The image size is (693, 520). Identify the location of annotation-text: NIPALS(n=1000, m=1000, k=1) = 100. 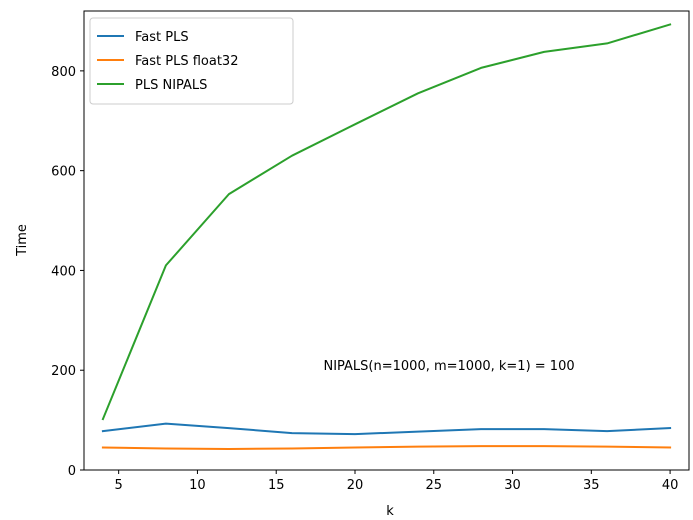
(448, 366).